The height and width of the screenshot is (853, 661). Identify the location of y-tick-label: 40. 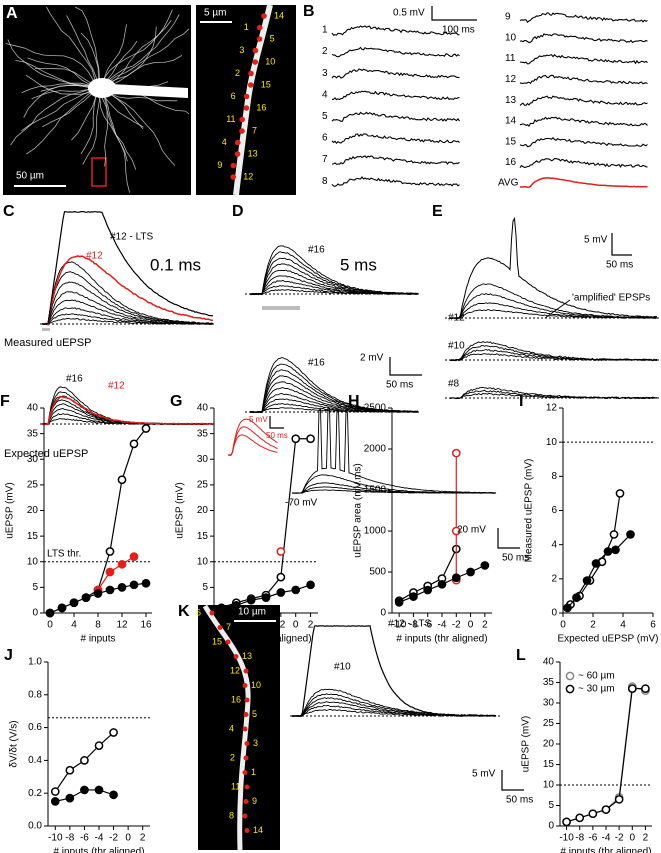
(33, 408).